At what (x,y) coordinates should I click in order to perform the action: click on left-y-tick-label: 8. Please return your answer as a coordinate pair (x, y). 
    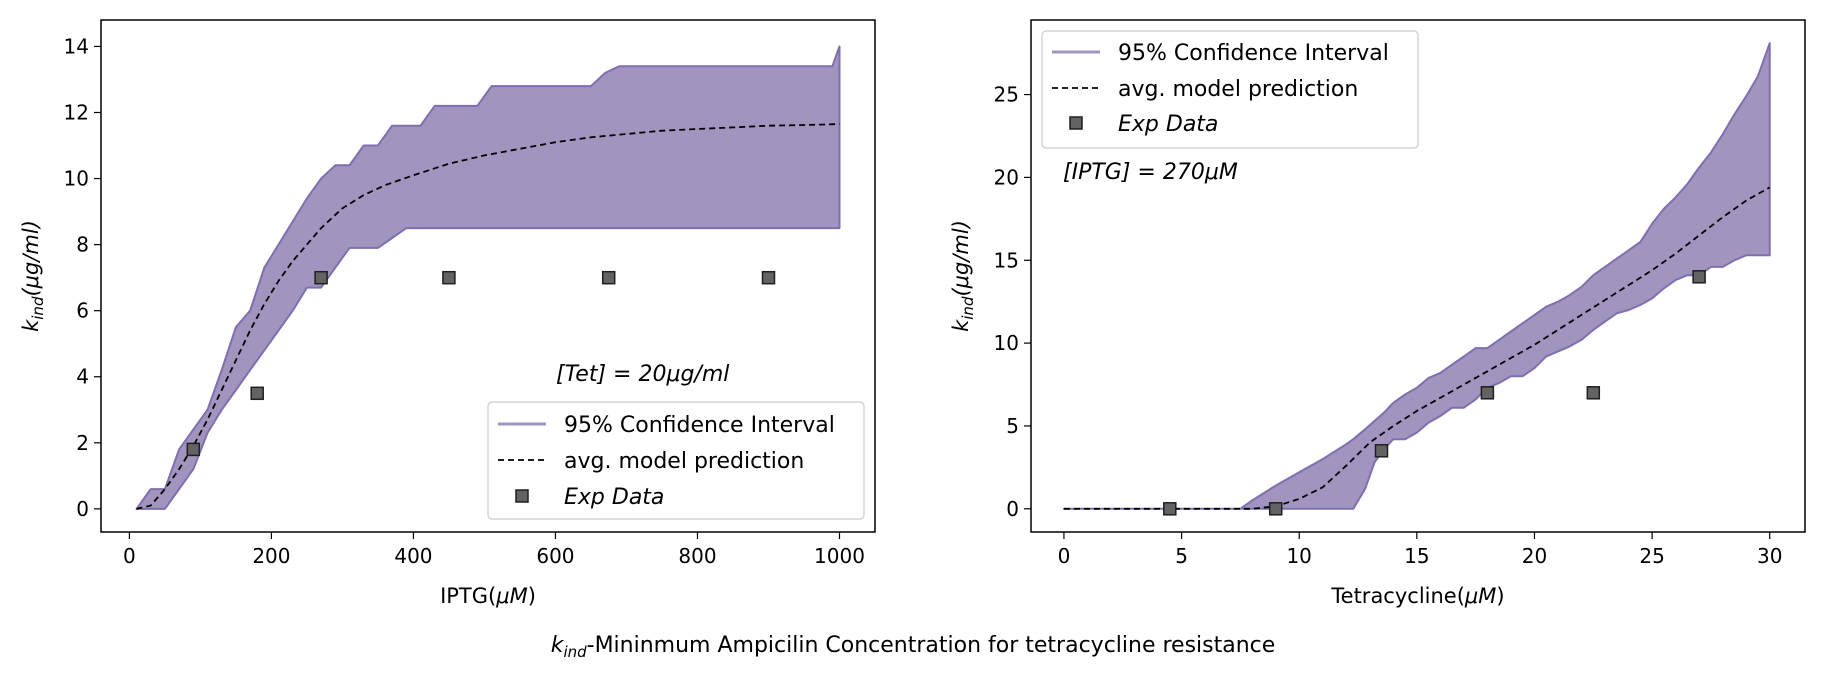
    Looking at the image, I should click on (82, 245).